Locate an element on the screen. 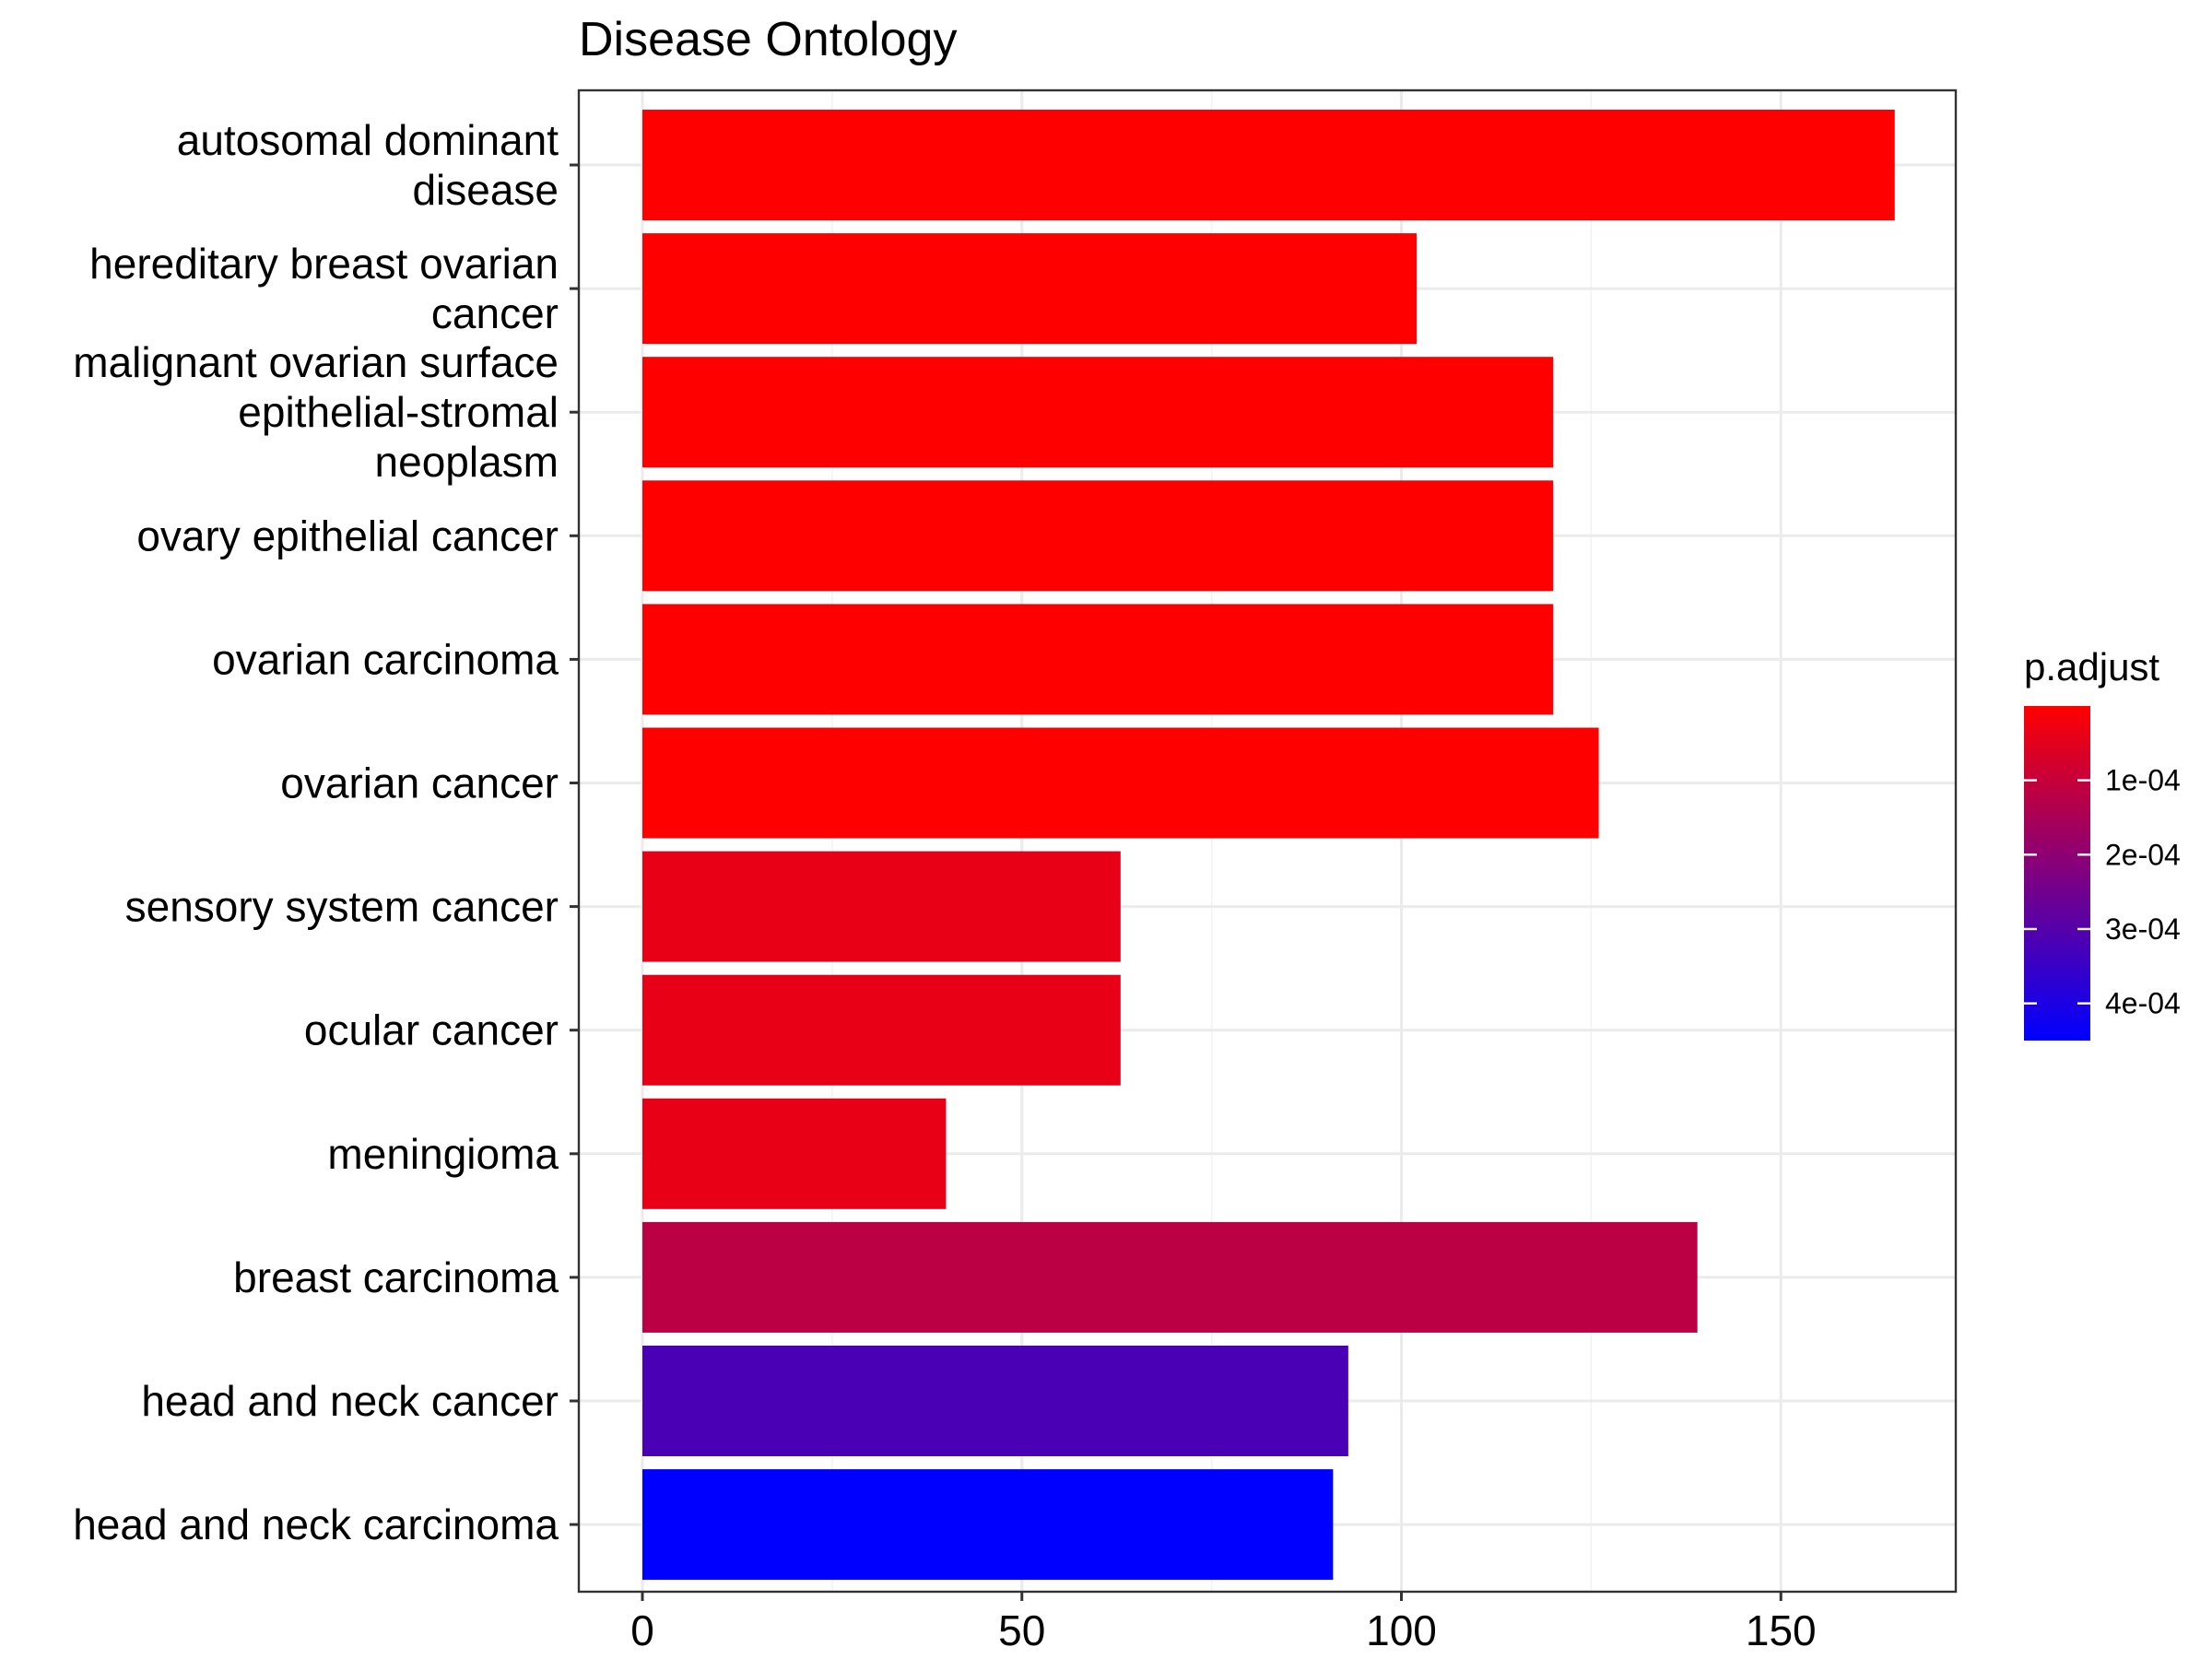  y-tick-label: head and neck cancer is located at coordinates (350, 1401).